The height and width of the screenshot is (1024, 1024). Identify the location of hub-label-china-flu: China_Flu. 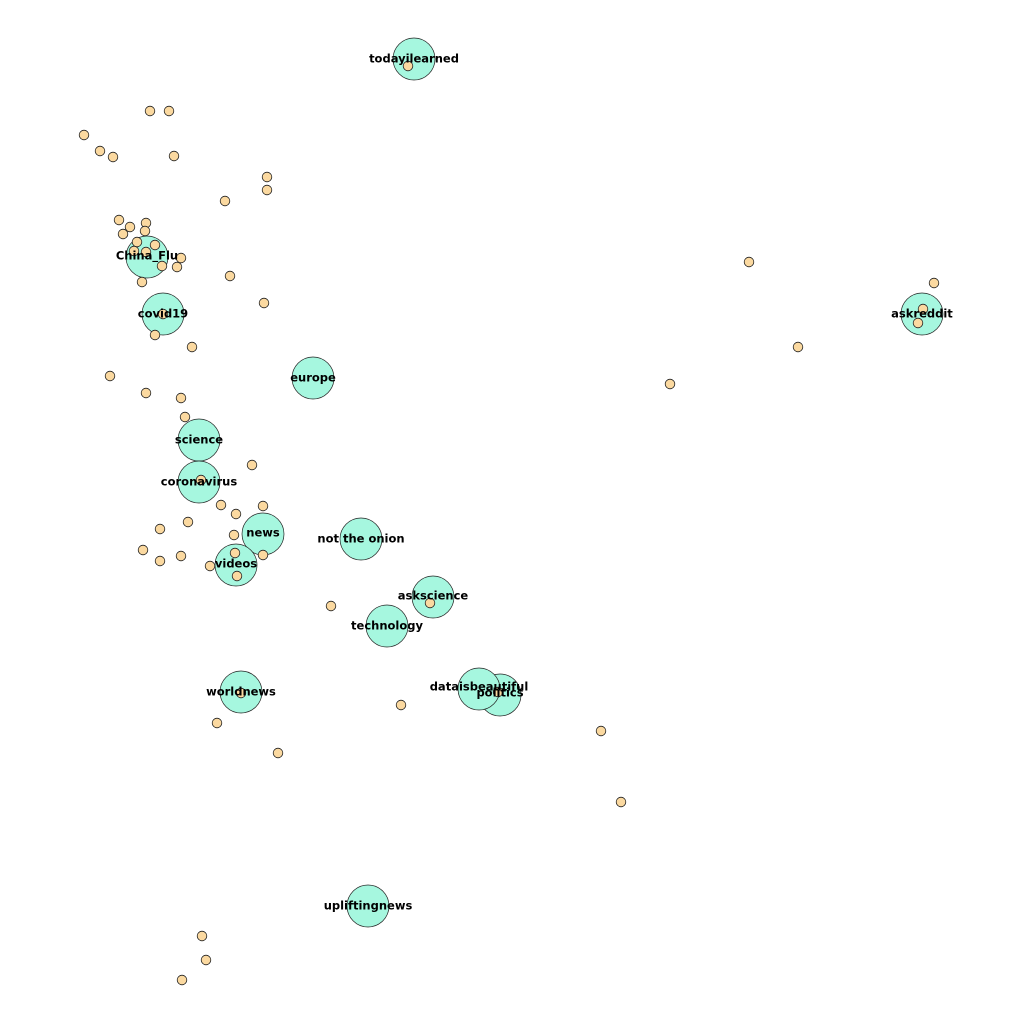
(147, 256).